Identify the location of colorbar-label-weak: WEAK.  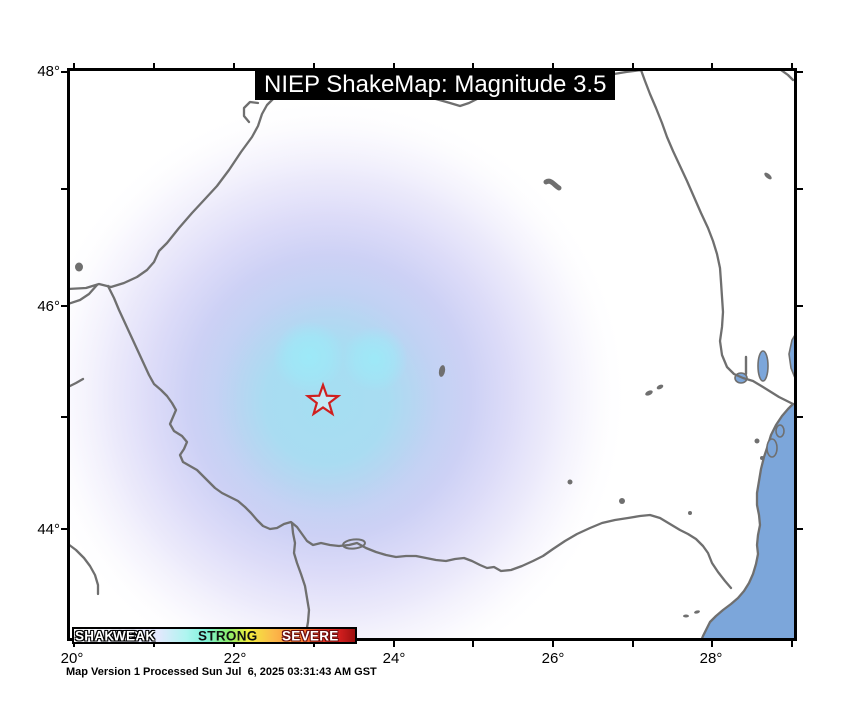
(134, 635).